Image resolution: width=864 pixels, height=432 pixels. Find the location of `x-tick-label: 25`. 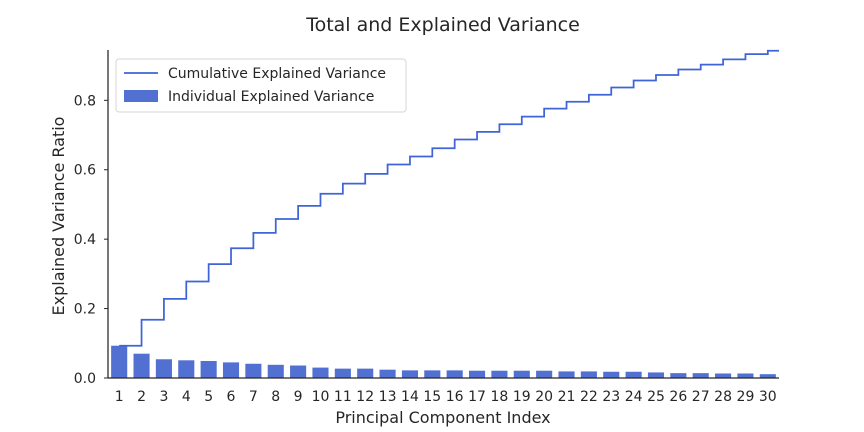

x-tick-label: 25 is located at coordinates (656, 397).